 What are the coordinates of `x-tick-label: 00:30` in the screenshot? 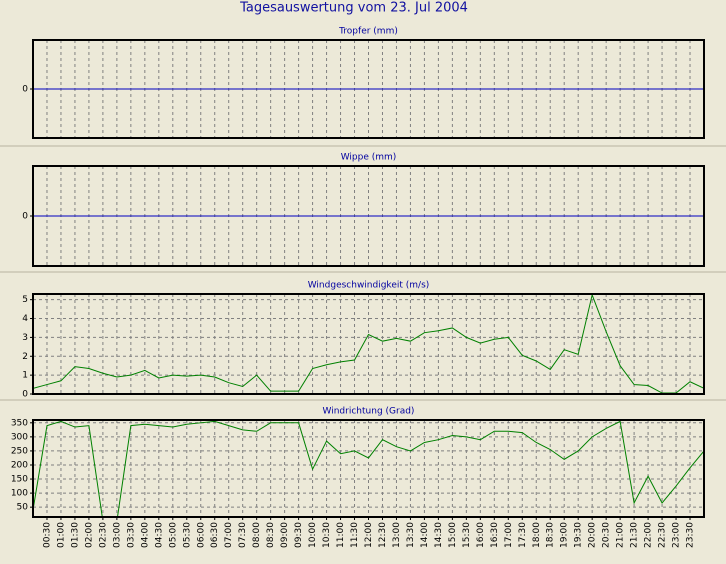 It's located at (47, 535).